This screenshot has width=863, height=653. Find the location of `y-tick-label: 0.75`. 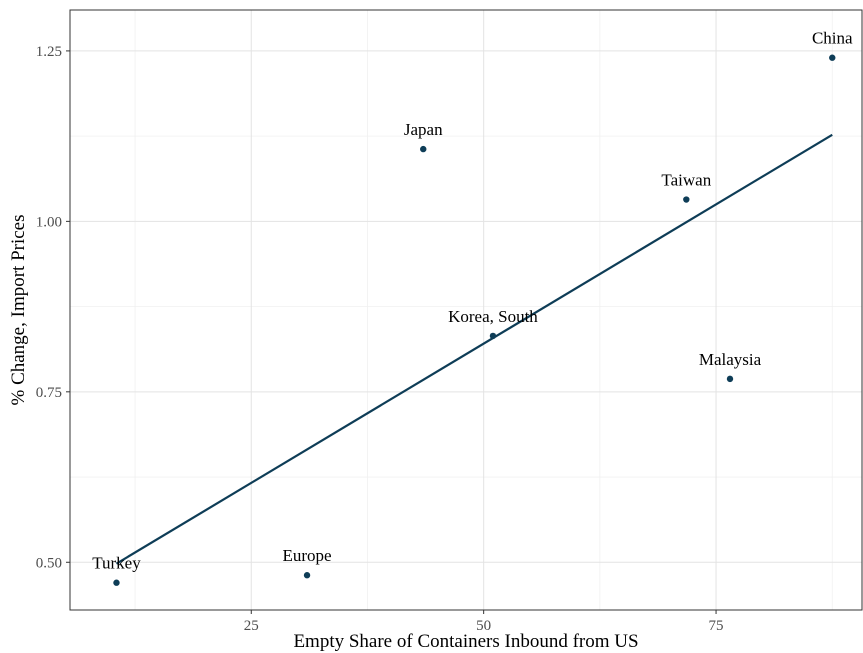

y-tick-label: 0.75 is located at coordinates (49, 393).